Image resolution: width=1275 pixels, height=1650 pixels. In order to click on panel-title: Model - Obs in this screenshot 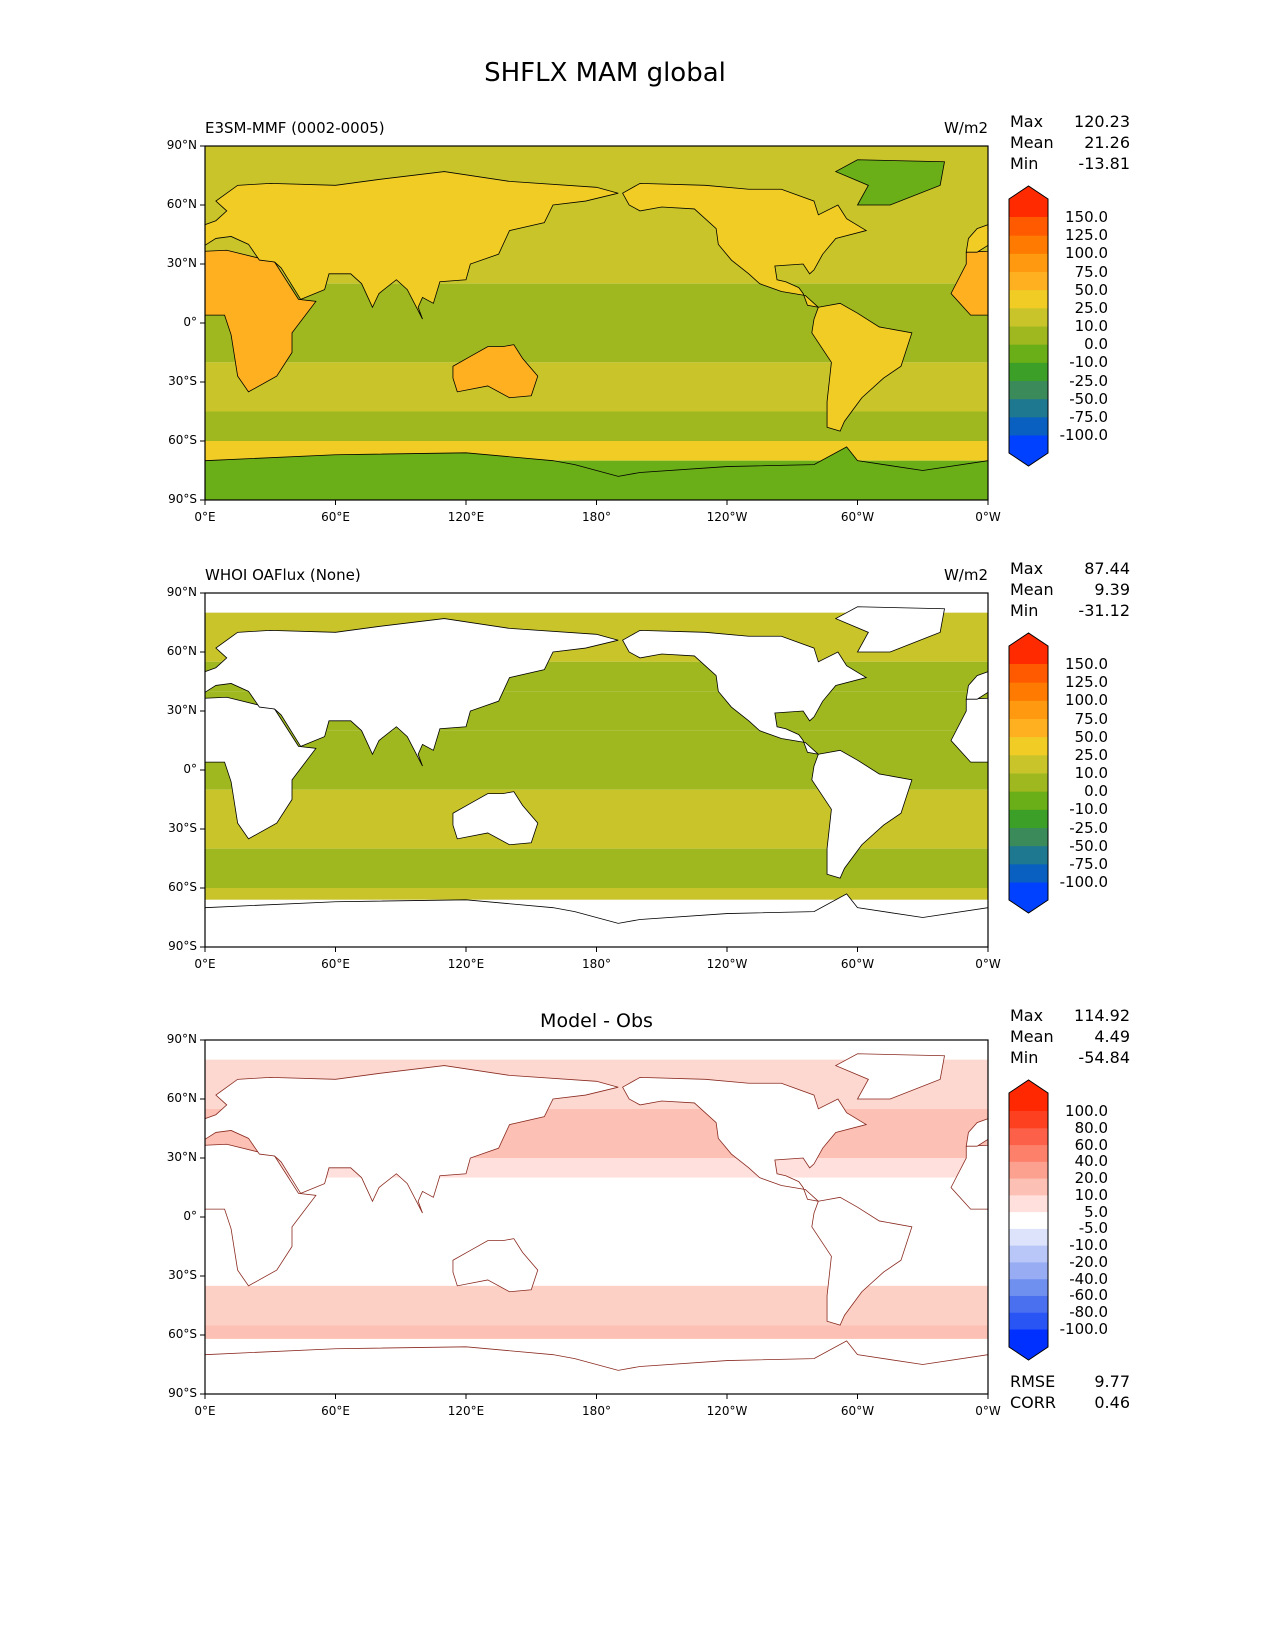, I will do `click(596, 1021)`.